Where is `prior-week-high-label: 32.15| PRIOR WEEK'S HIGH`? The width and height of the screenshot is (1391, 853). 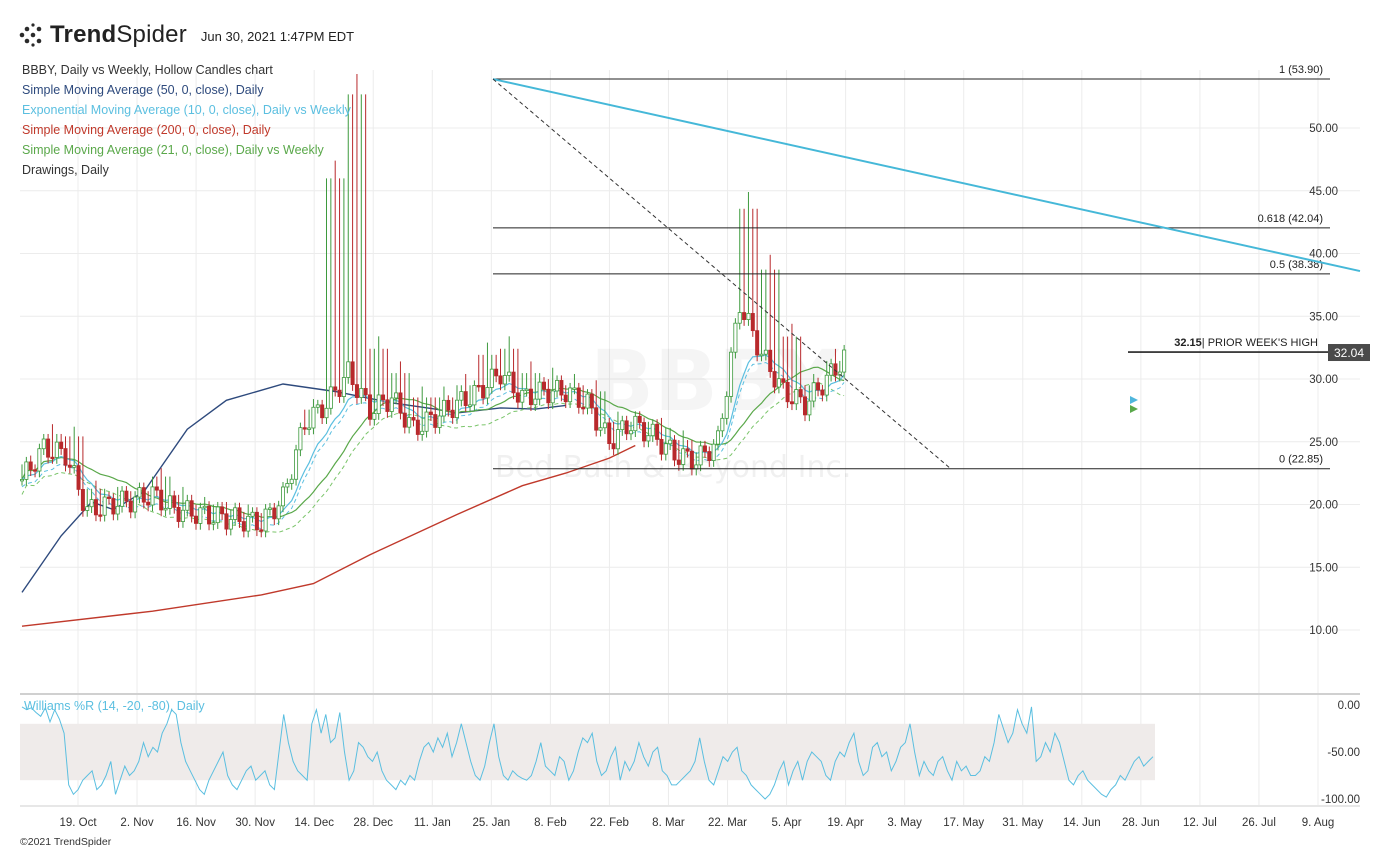 prior-week-high-label: 32.15| PRIOR WEEK'S HIGH is located at coordinates (1246, 343).